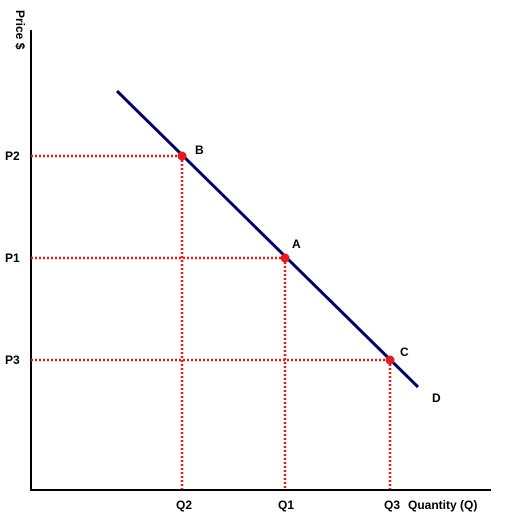  Describe the element at coordinates (392, 505) in the screenshot. I see `quantity-label: Q3` at that location.